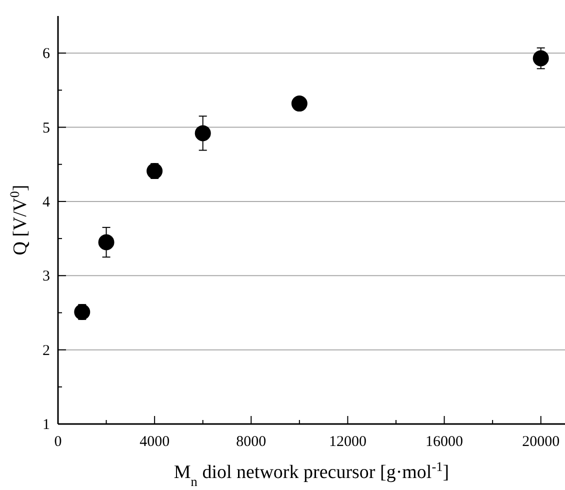 The height and width of the screenshot is (490, 565). Describe the element at coordinates (541, 442) in the screenshot. I see `x-tick-label: 20000` at that location.